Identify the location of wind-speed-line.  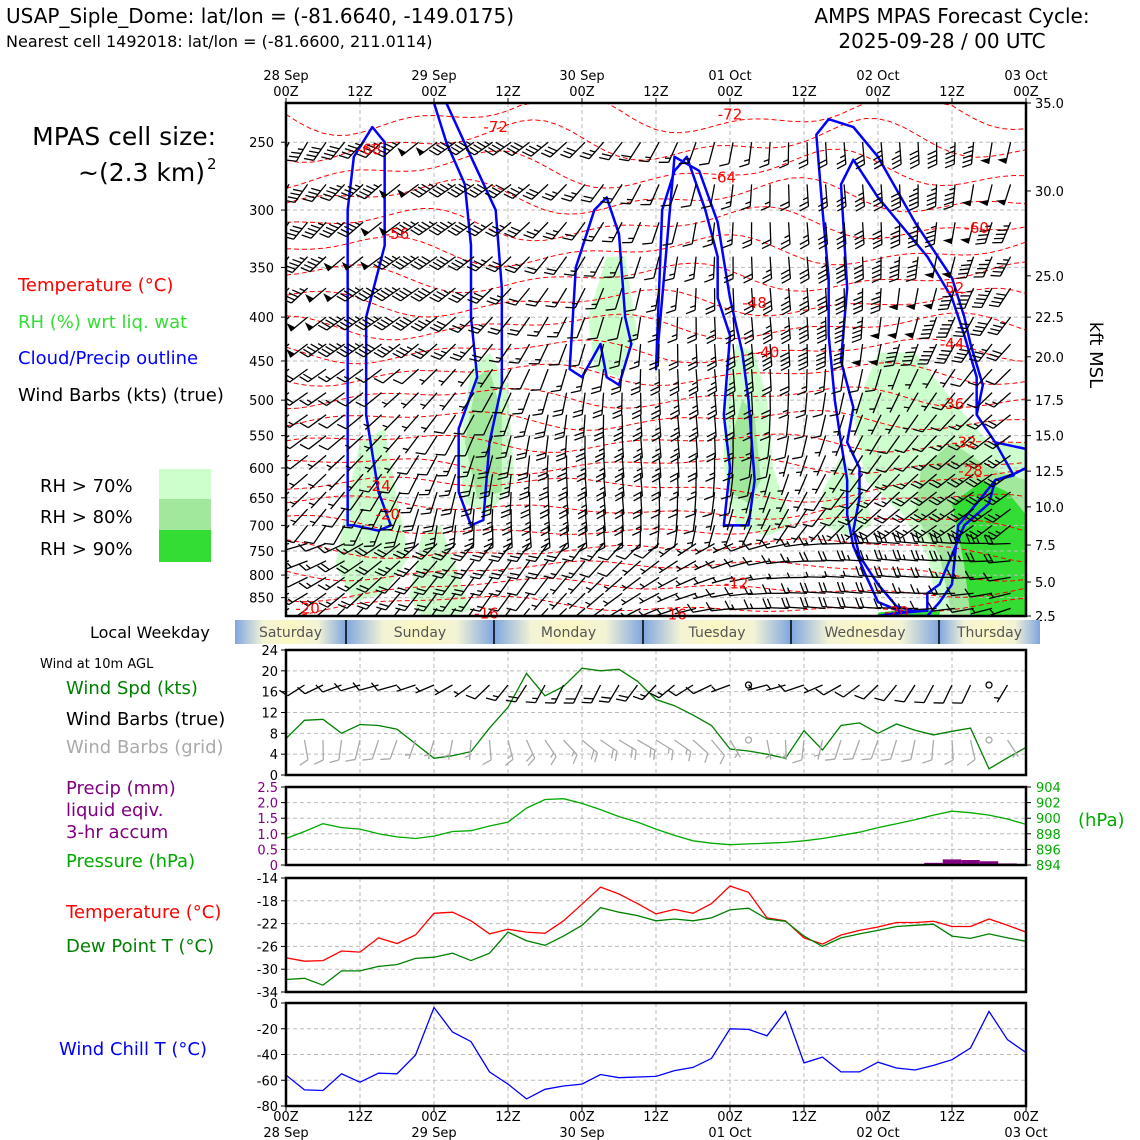
(656, 718).